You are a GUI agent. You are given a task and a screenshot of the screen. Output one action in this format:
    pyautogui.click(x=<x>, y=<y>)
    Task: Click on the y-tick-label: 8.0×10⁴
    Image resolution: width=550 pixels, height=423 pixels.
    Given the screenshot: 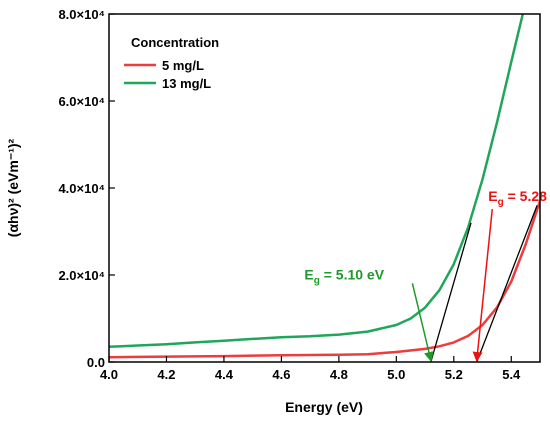 What is the action you would take?
    pyautogui.click(x=81, y=14)
    